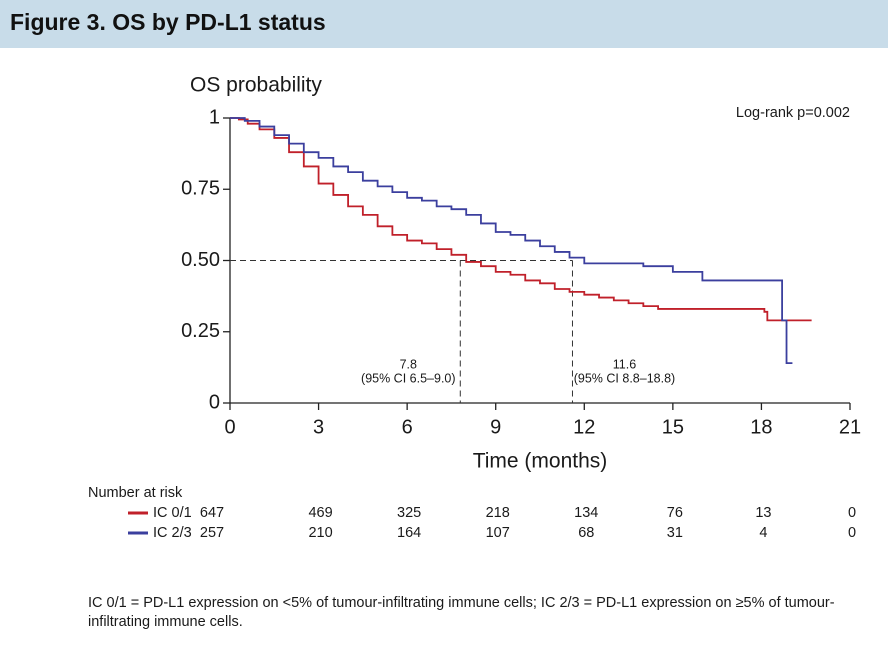 The height and width of the screenshot is (646, 888). Describe the element at coordinates (763, 533) in the screenshot. I see `risk-count: 4` at that location.